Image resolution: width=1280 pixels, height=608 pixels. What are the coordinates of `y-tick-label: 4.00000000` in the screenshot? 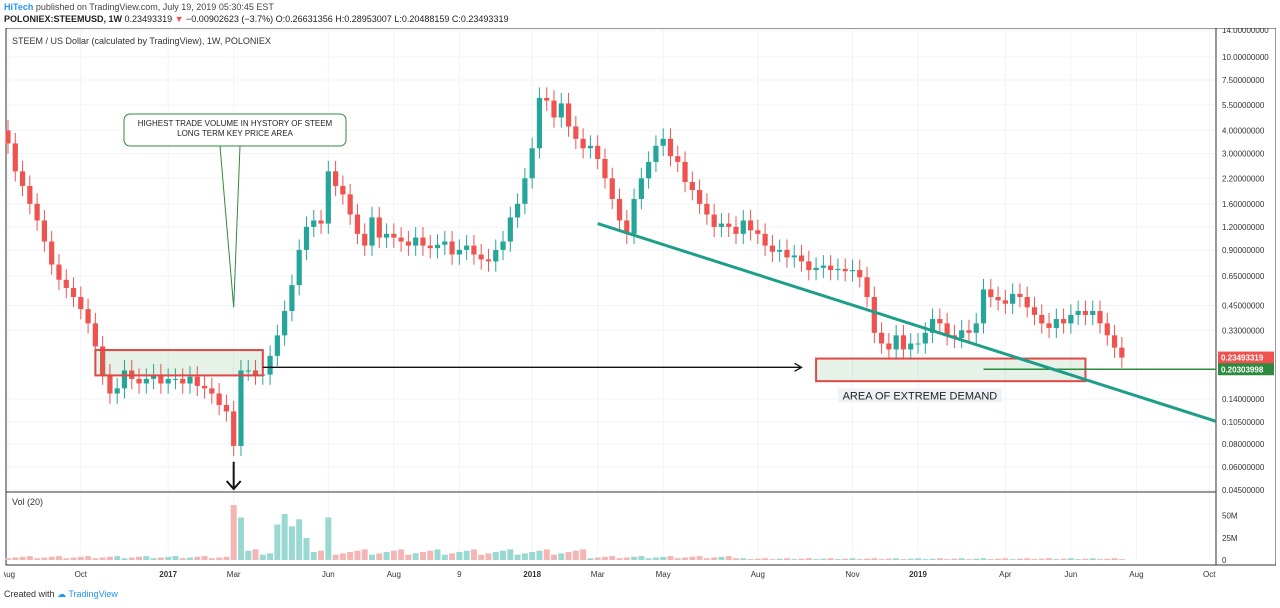 It's located at (1243, 130).